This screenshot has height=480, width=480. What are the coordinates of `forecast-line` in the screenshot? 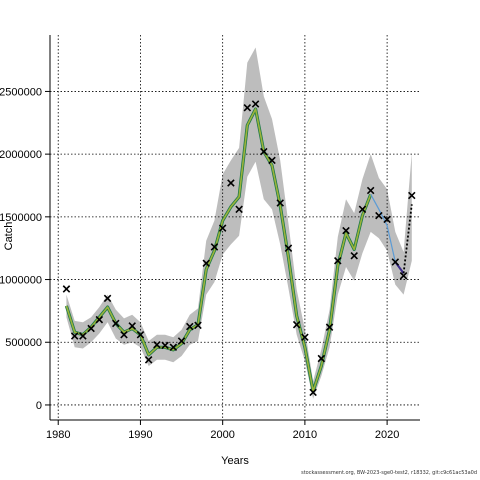 It's located at (407, 239).